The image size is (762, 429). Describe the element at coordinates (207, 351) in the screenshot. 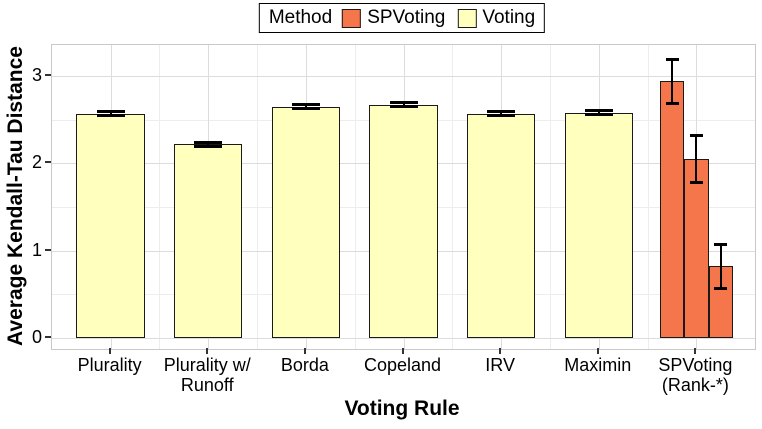

I see `x-tick-plurality-w-runoff` at that location.